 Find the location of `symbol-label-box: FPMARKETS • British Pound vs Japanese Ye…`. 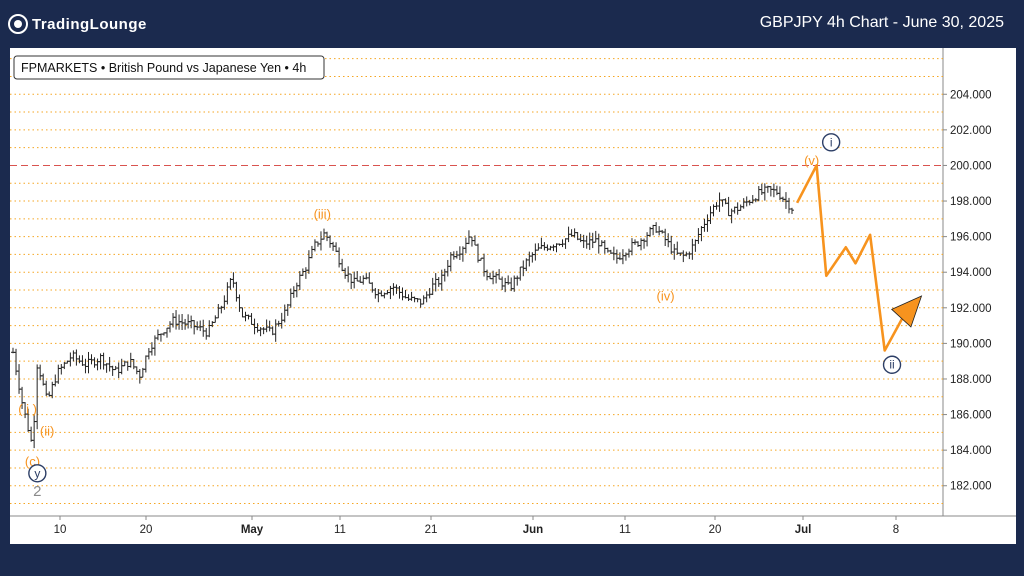

symbol-label-box: FPMARKETS • British Pound vs Japanese Ye… is located at coordinates (169, 67).